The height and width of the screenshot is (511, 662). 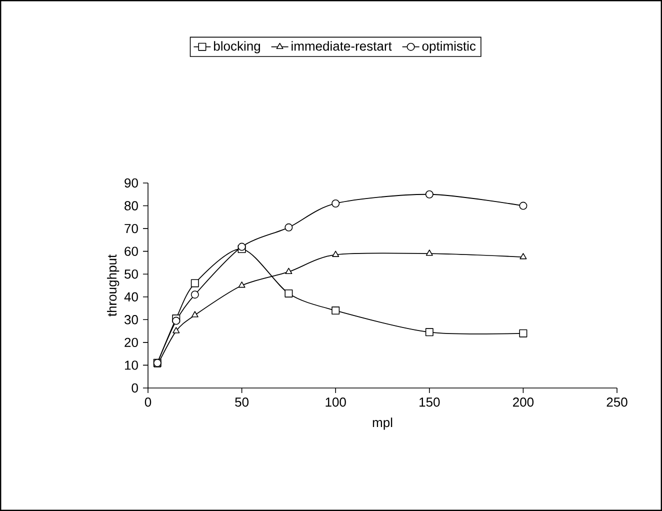 What do you see at coordinates (135, 388) in the screenshot?
I see `y-tick-label: 0` at bounding box center [135, 388].